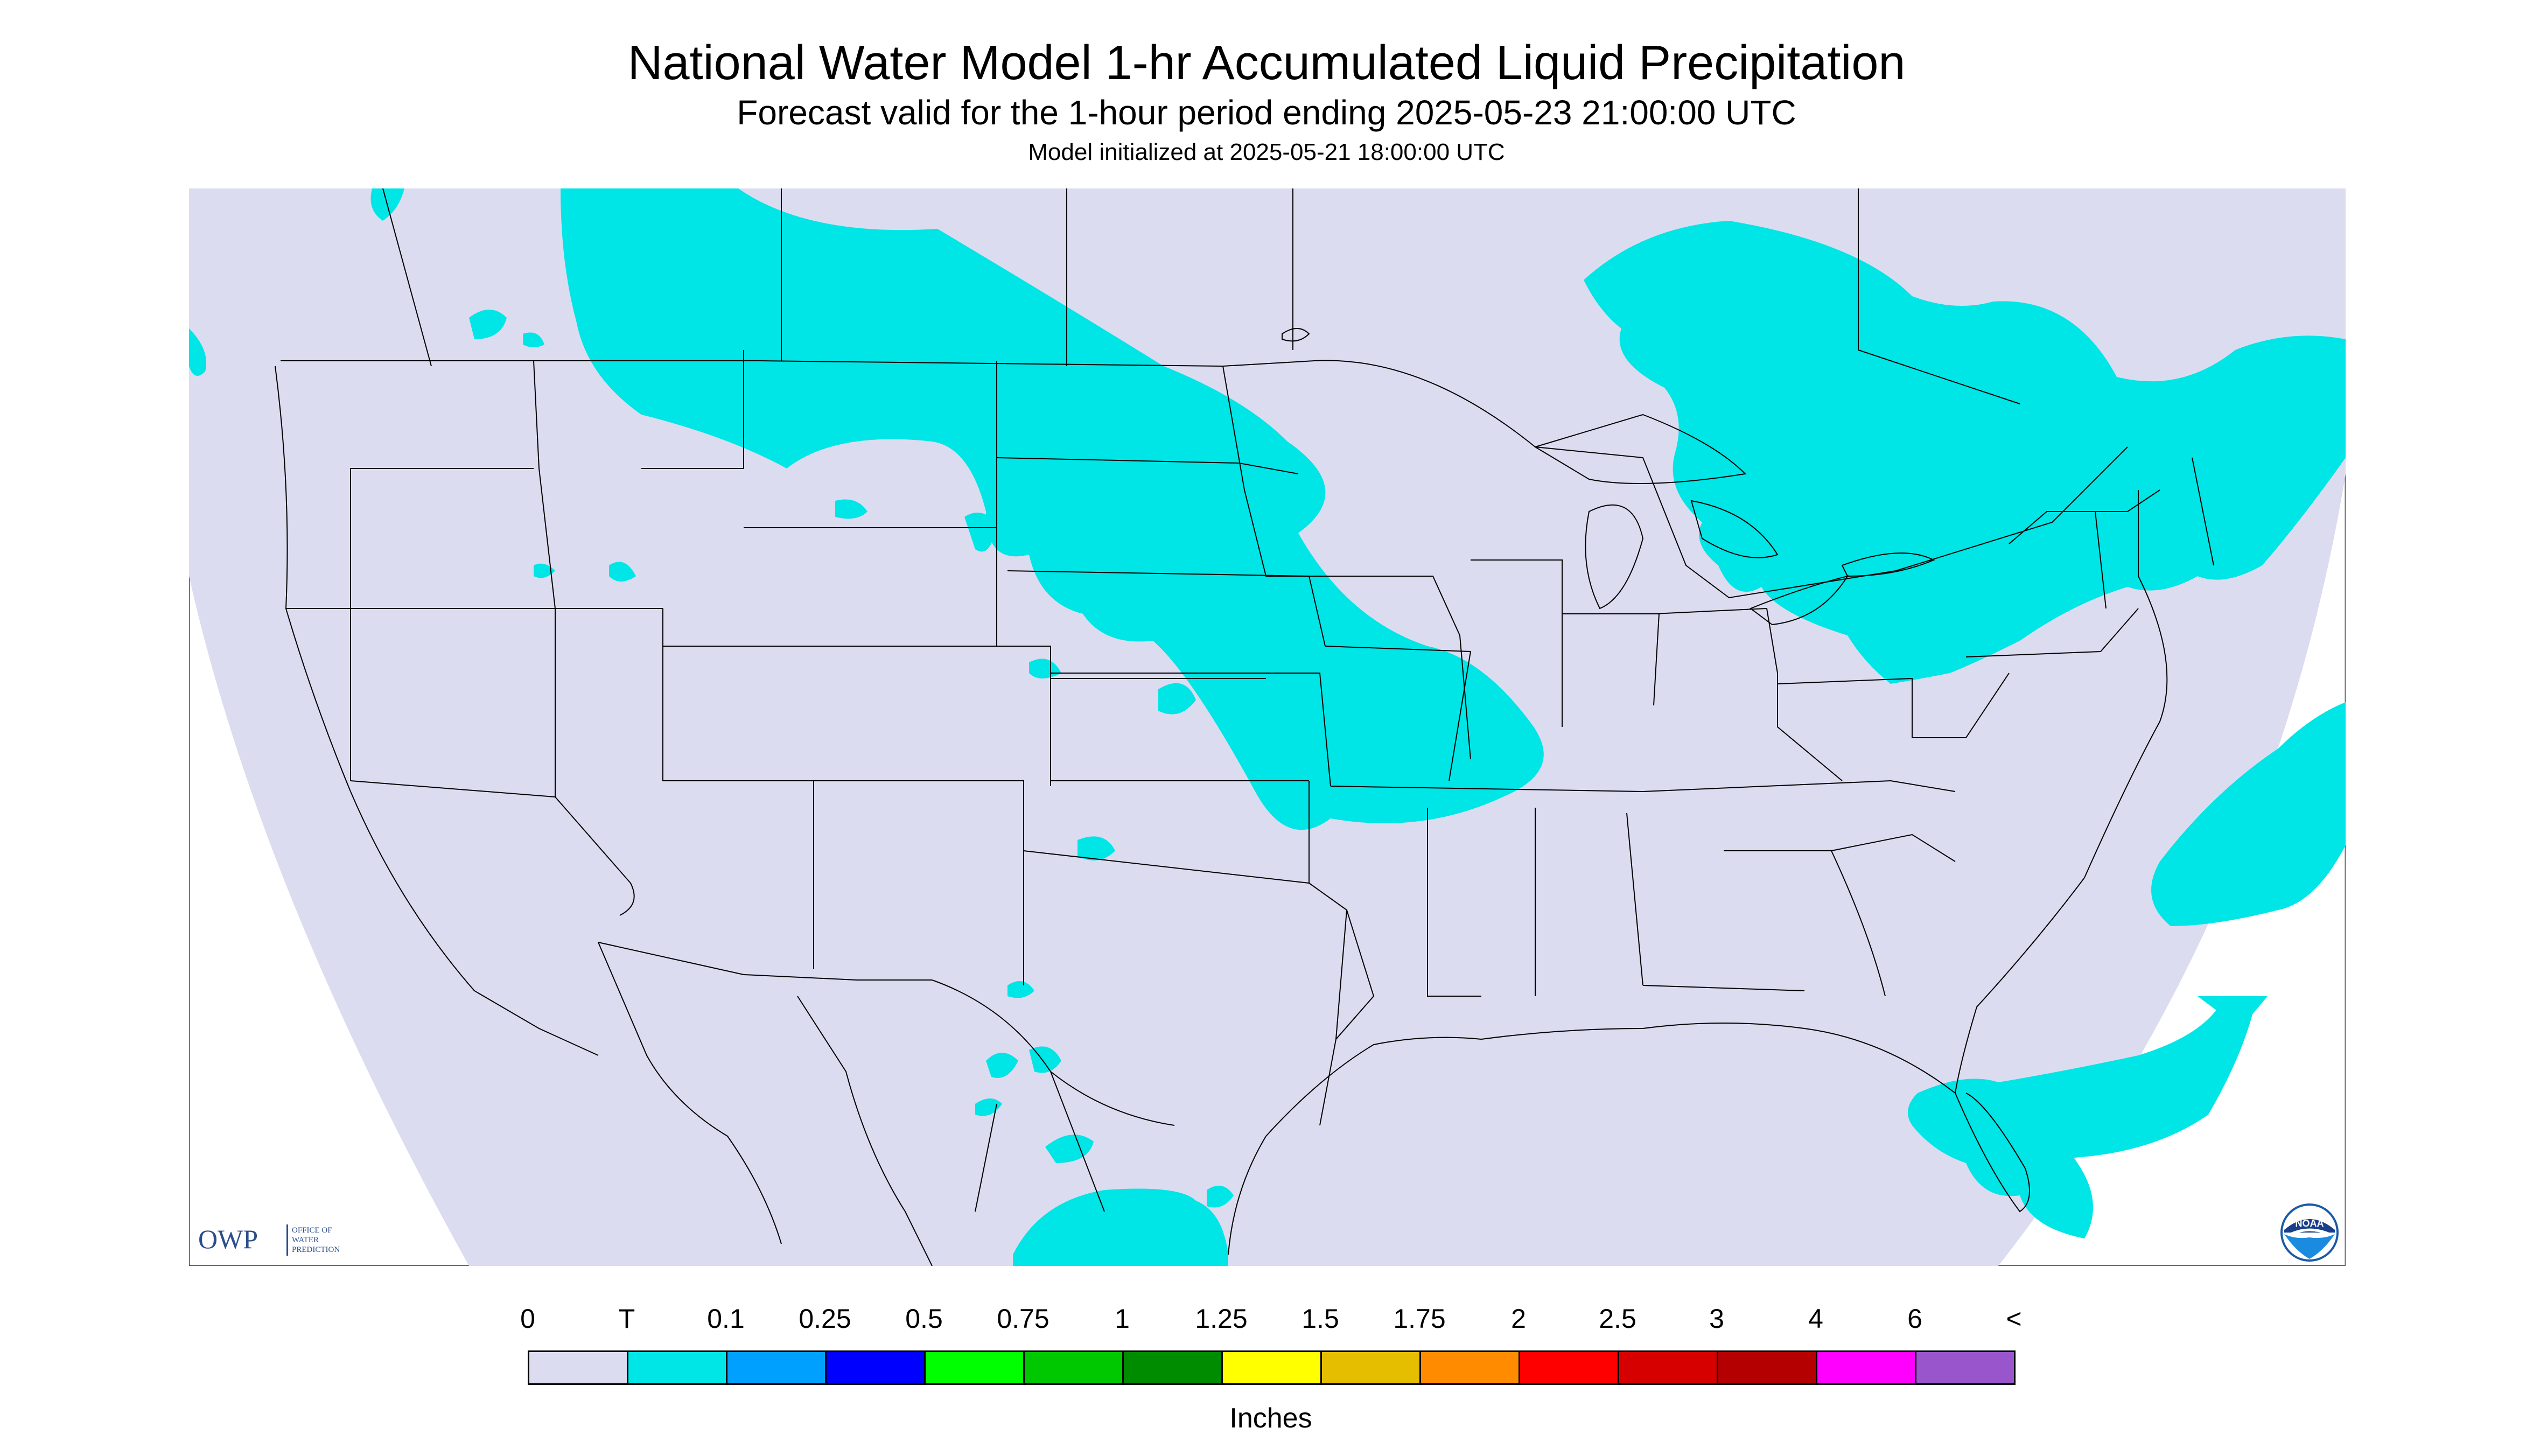 This screenshot has width=2533, height=1456. What do you see at coordinates (287, 1240) in the screenshot?
I see `owp-divider` at bounding box center [287, 1240].